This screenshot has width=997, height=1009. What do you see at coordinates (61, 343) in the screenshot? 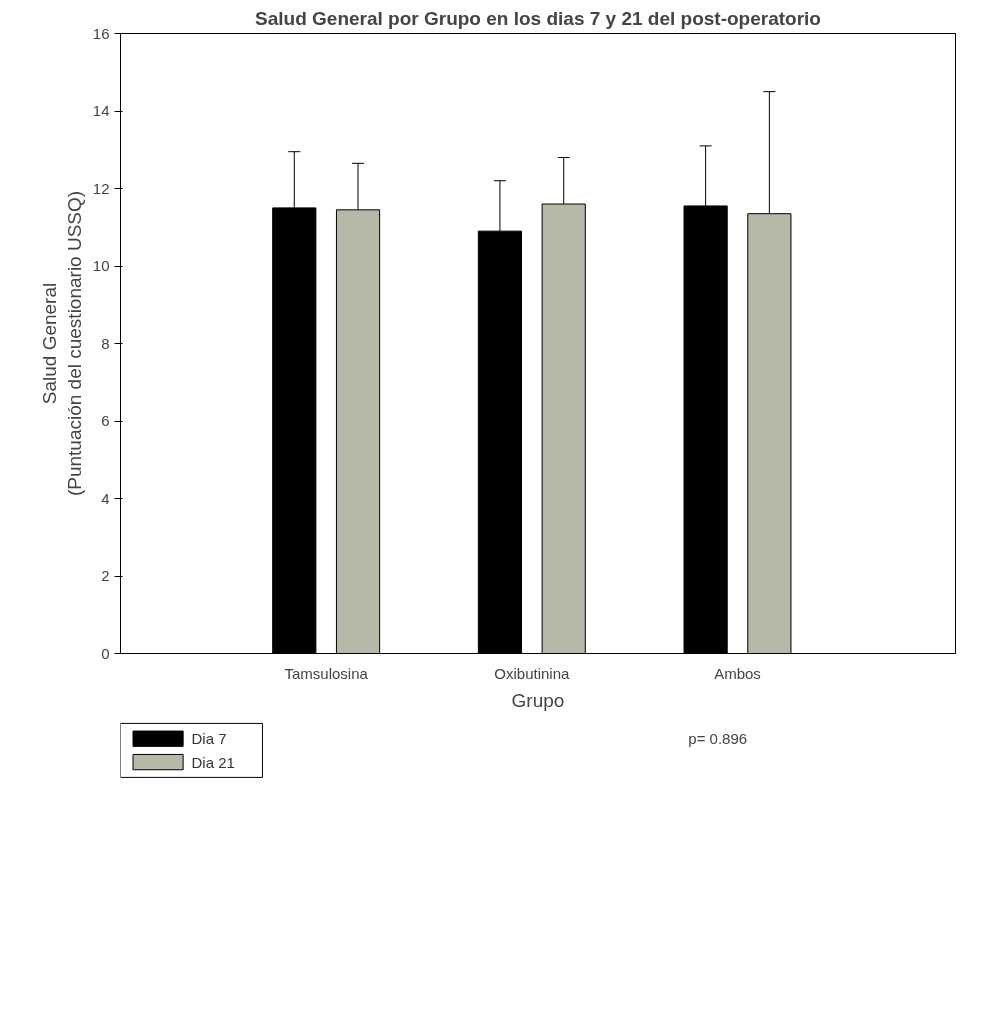
I see `y-axis-title: Salud General (Puntuación del cuestionario USSQ)` at bounding box center [61, 343].